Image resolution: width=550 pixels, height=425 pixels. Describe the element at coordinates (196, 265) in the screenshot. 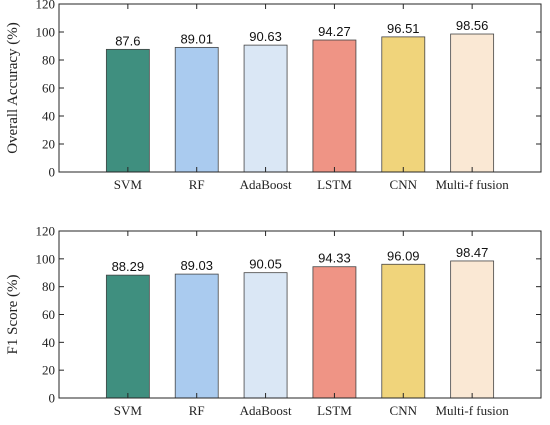

I see `data-label: 89.03` at that location.